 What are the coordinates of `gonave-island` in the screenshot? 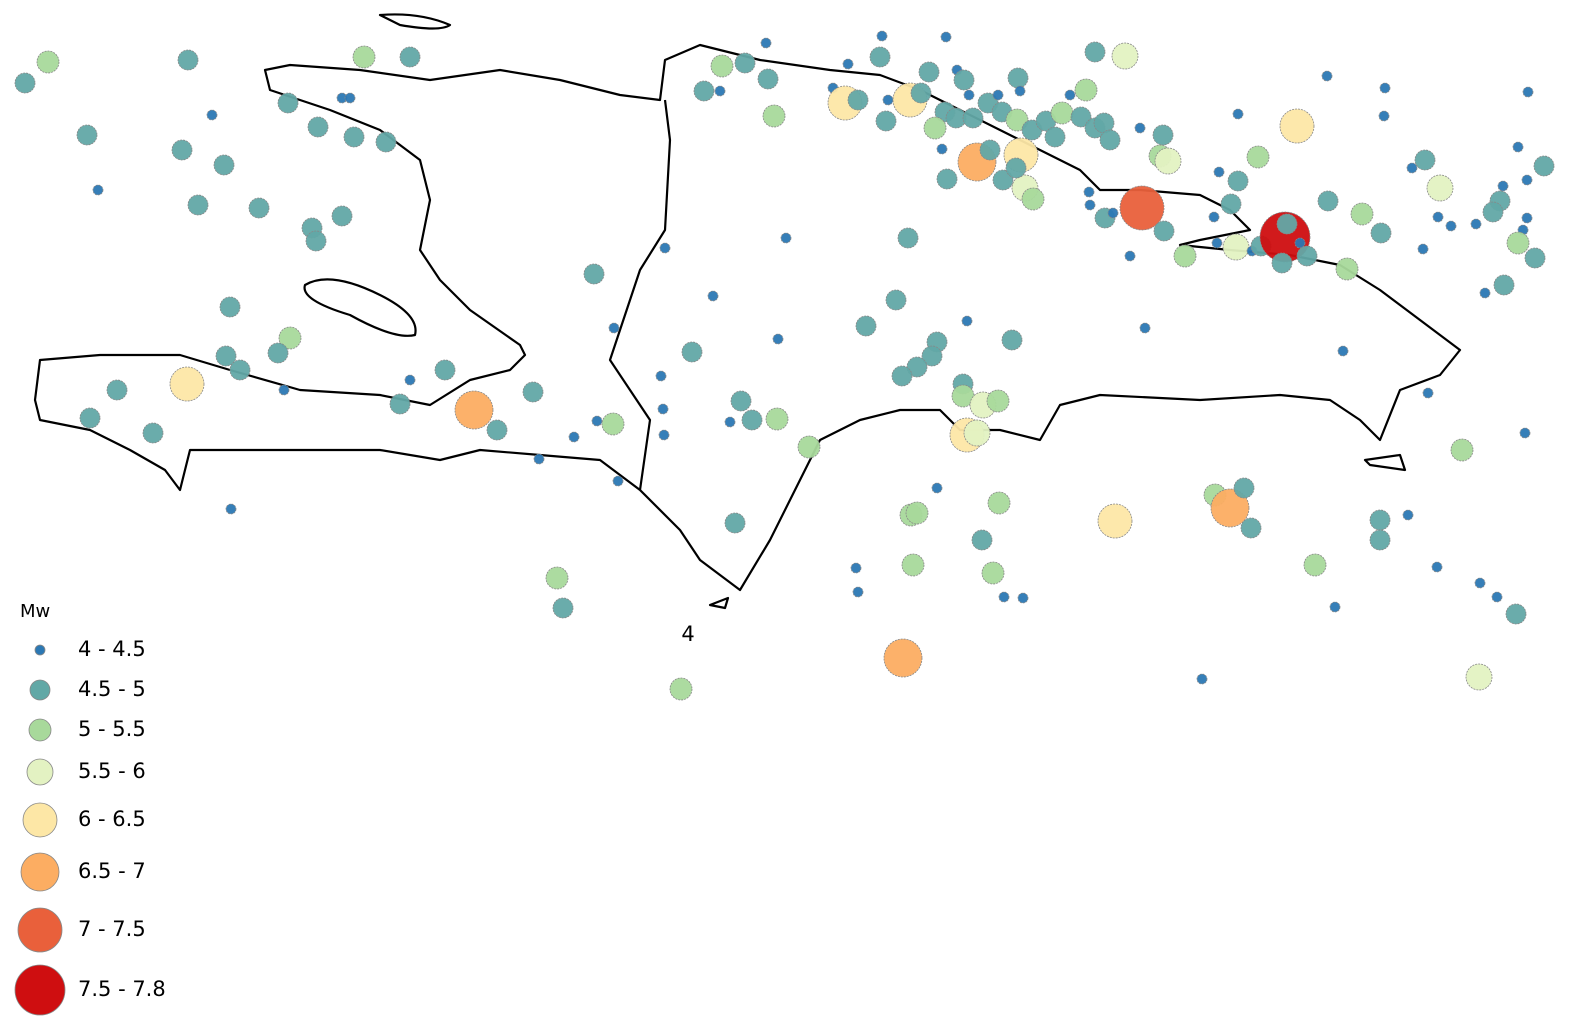 It's located at (360, 307).